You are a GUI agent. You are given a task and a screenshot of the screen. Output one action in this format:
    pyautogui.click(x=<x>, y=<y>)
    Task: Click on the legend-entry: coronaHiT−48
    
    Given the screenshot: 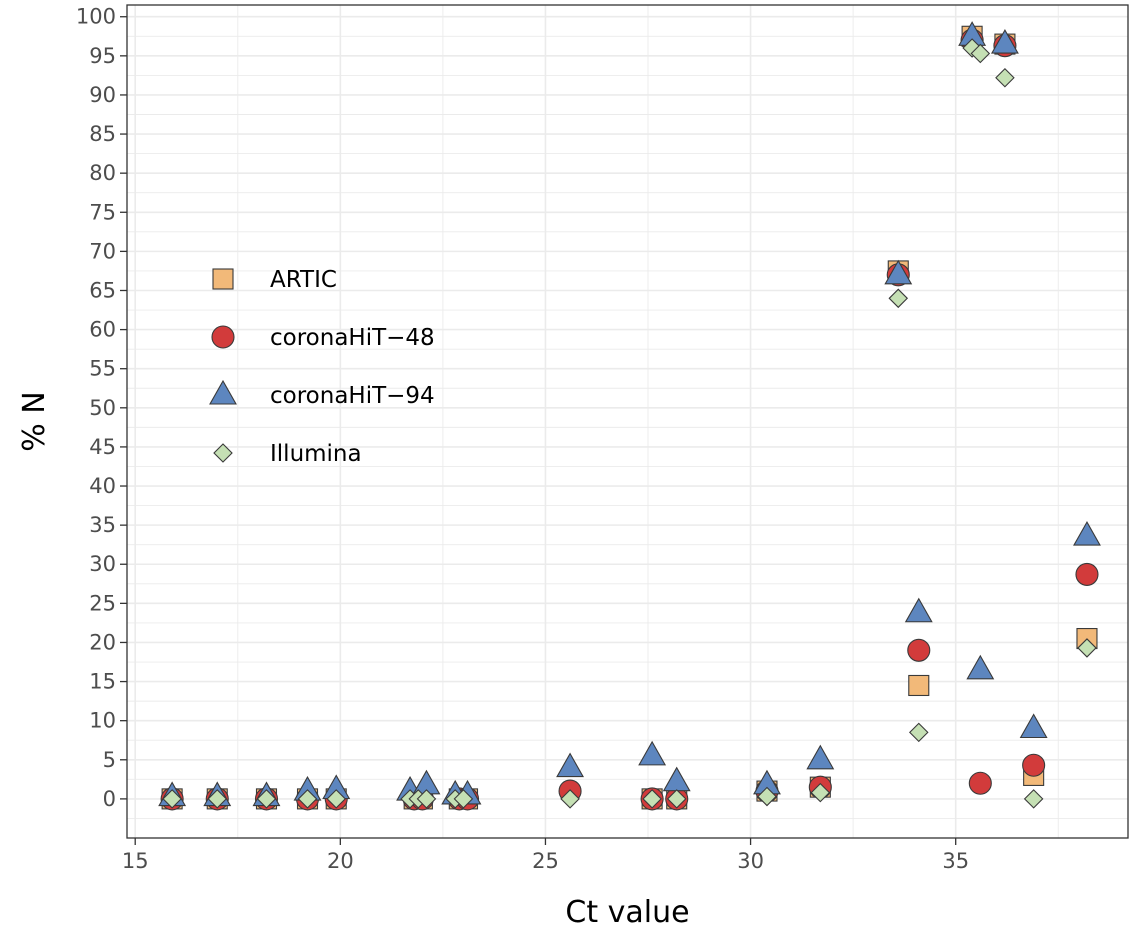 What is the action you would take?
    pyautogui.click(x=323, y=338)
    